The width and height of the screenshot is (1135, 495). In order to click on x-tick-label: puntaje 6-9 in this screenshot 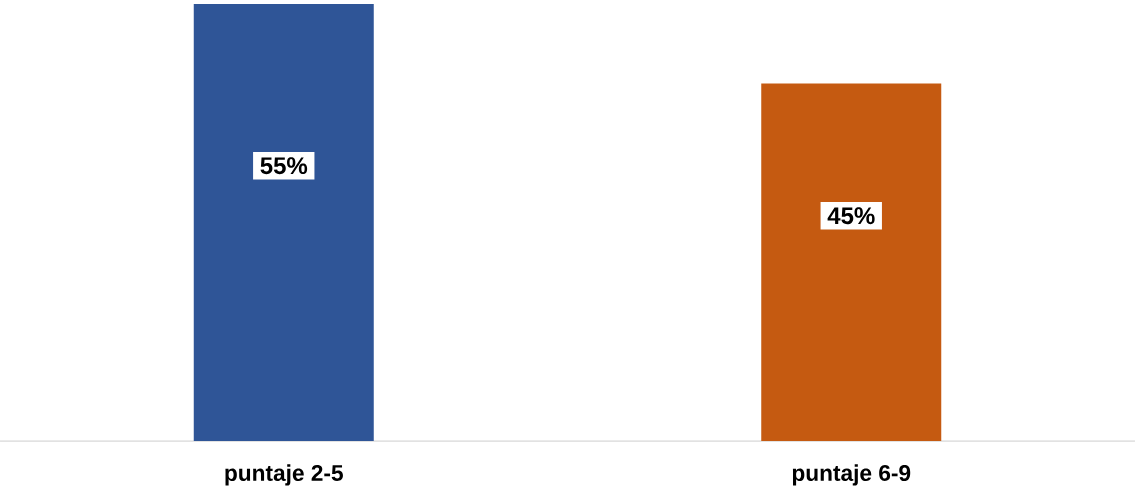, I will do `click(851, 475)`.